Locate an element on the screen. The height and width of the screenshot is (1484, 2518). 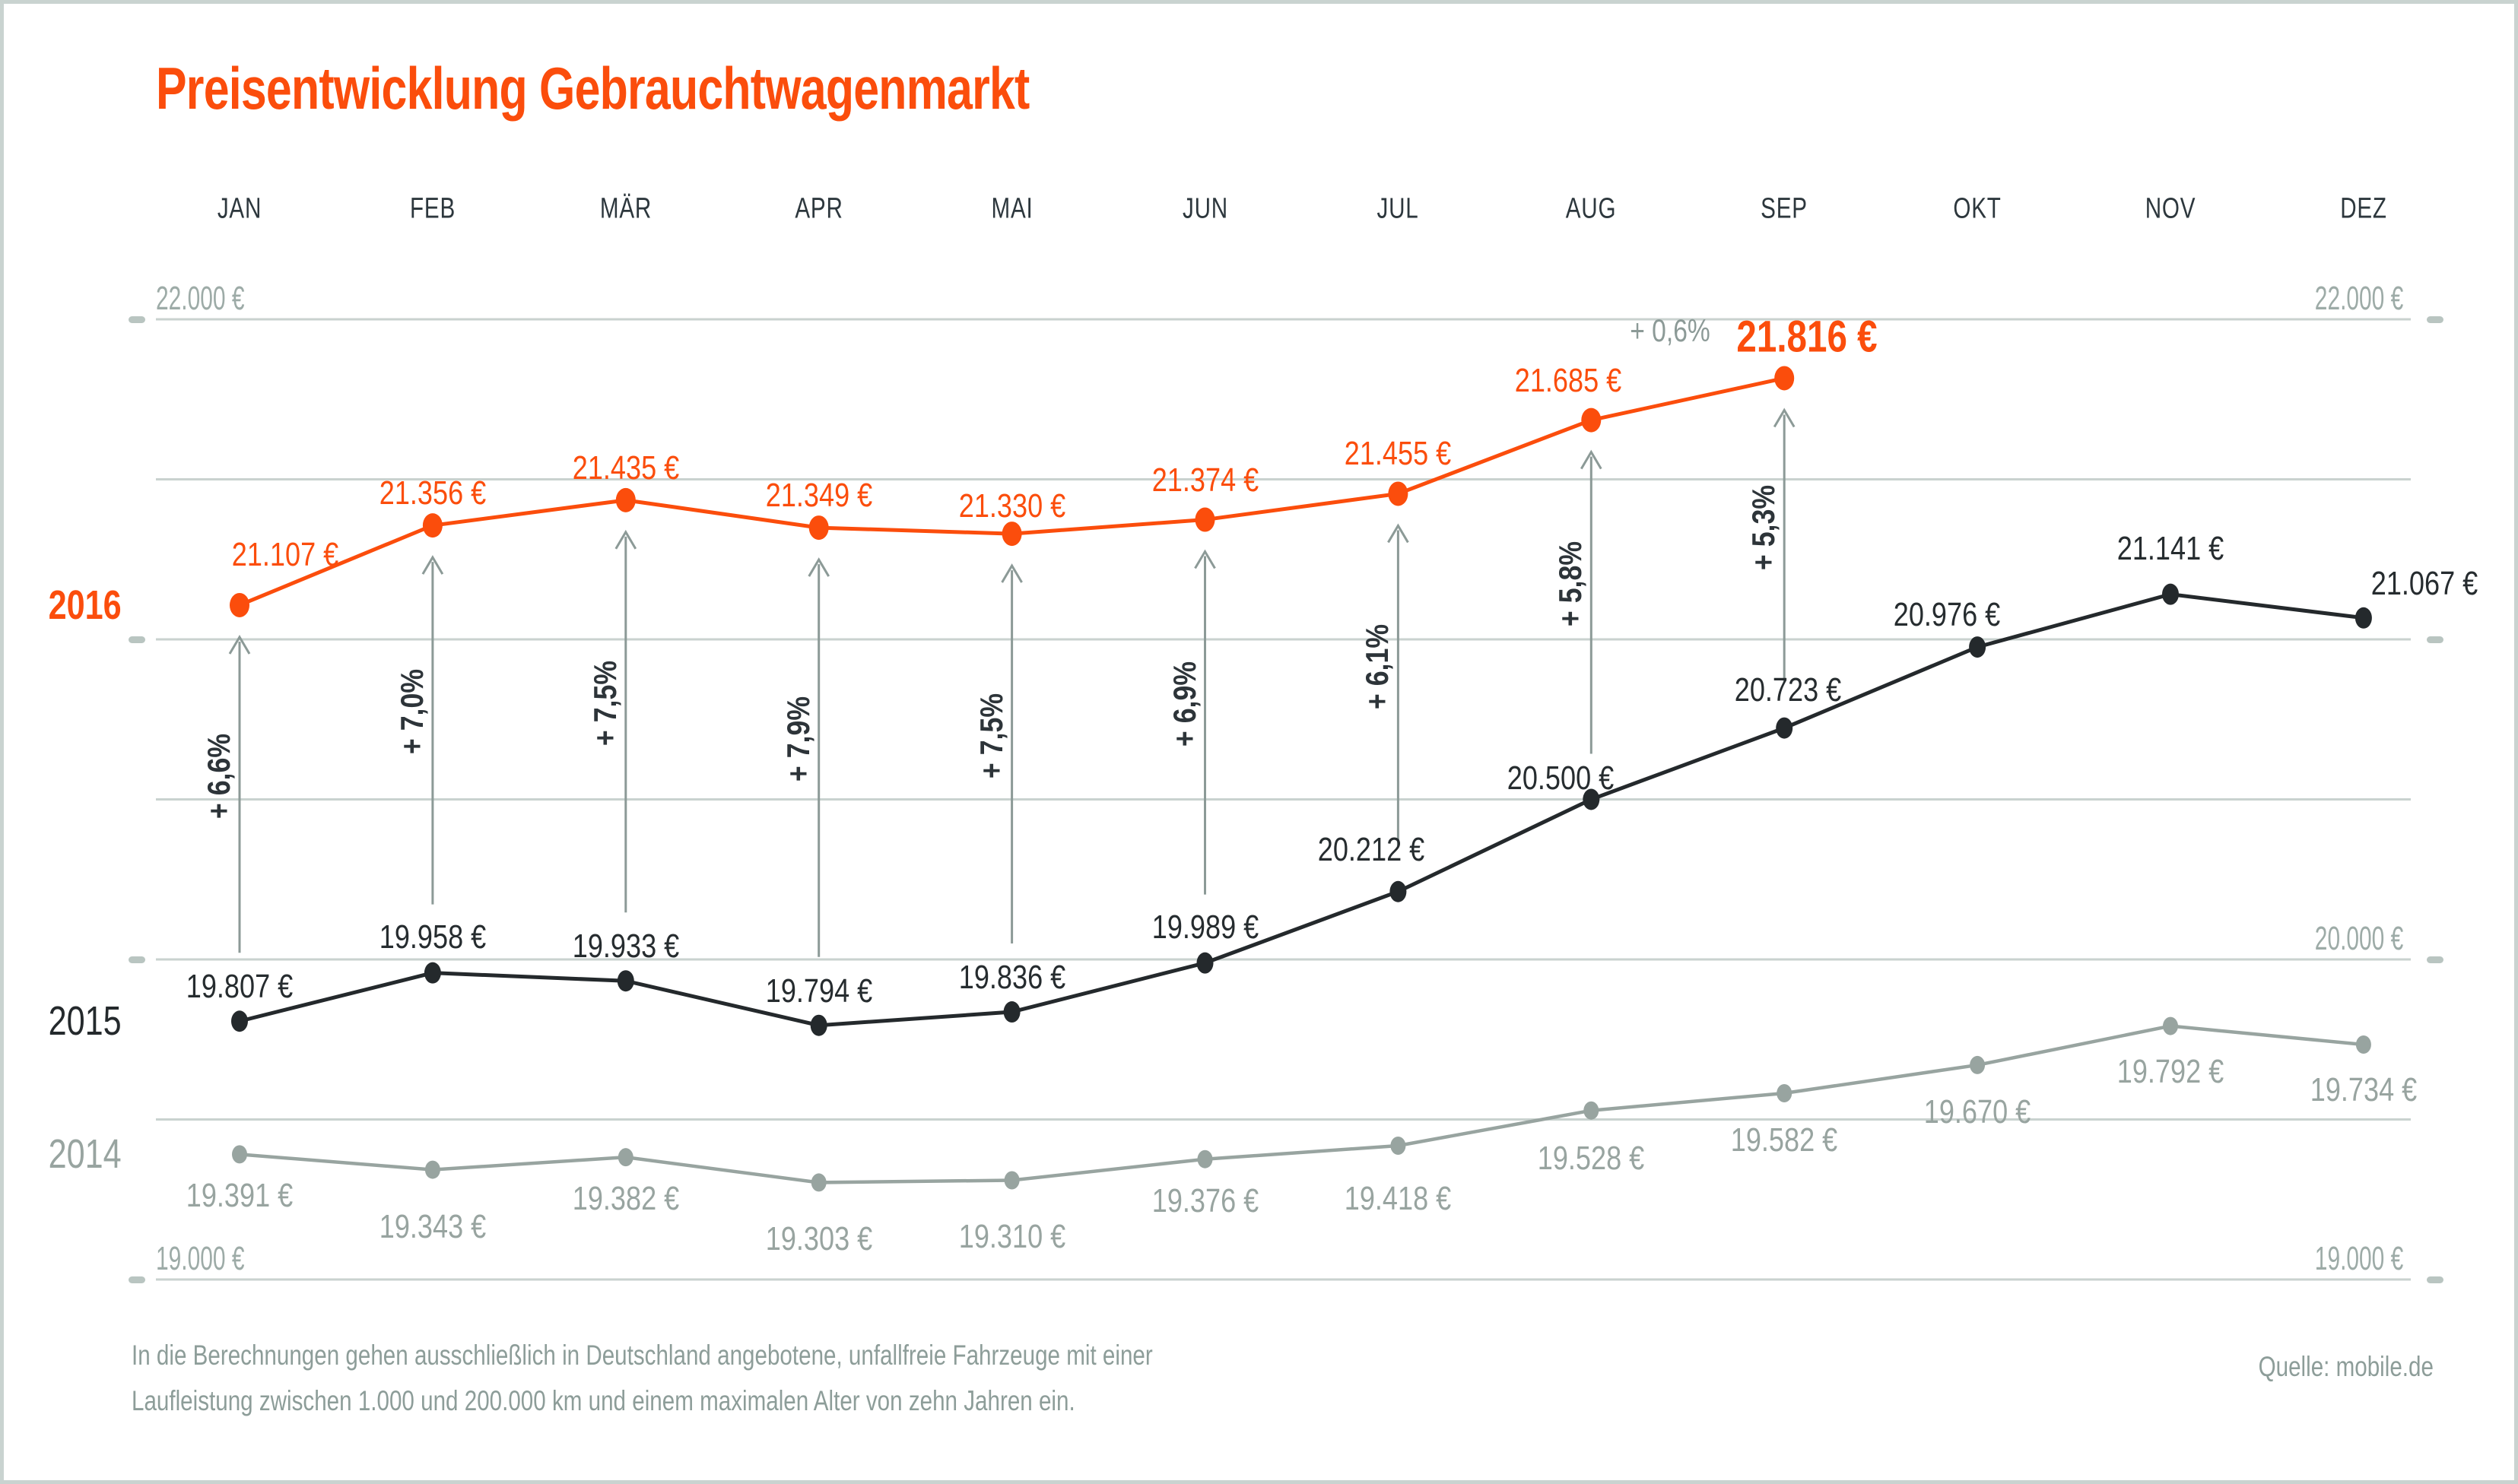
month-label-OKT: OKT is located at coordinates (1978, 208).